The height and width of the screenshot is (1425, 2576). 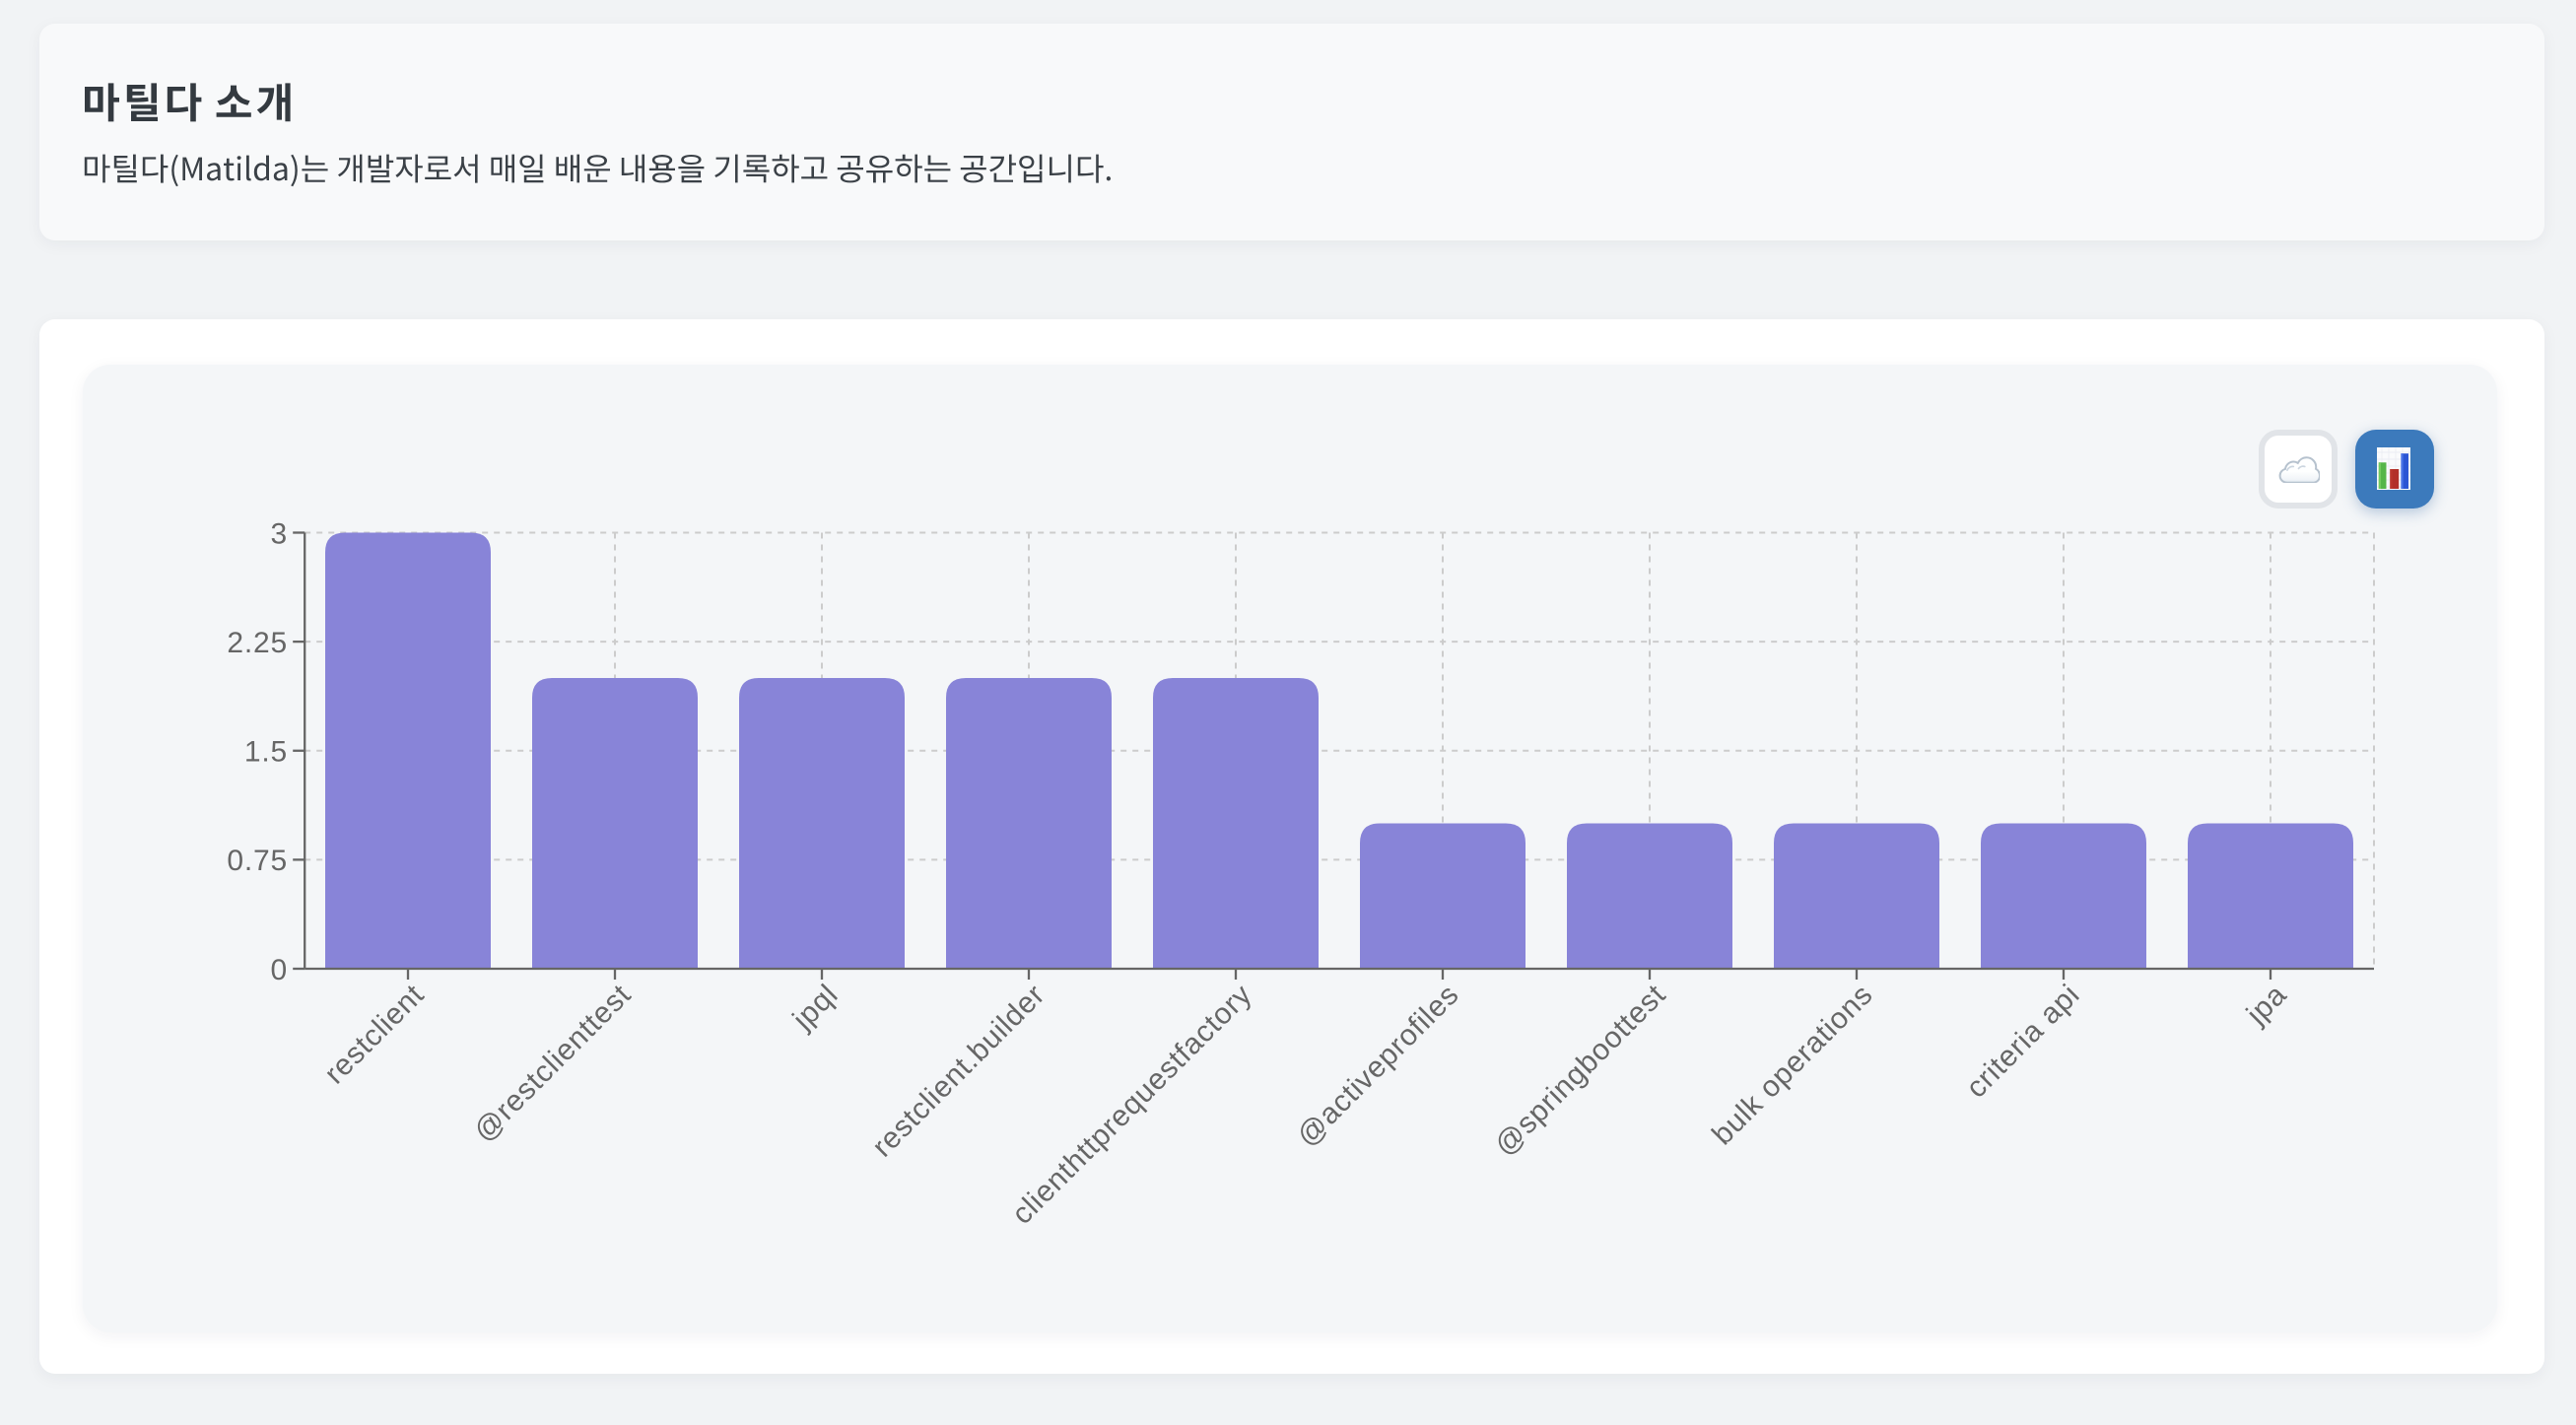 I want to click on svg-text: 1.5, so click(x=266, y=751).